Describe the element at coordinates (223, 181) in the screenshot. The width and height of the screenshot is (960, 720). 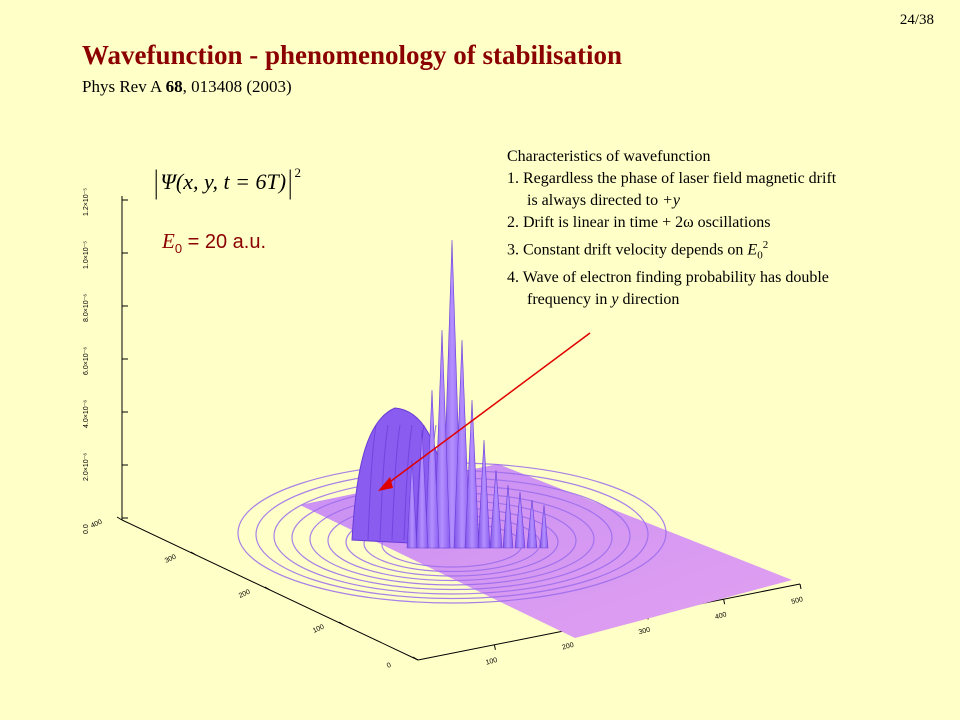
I see `formula-psi: Ψ(x, y, t = 6T)` at that location.